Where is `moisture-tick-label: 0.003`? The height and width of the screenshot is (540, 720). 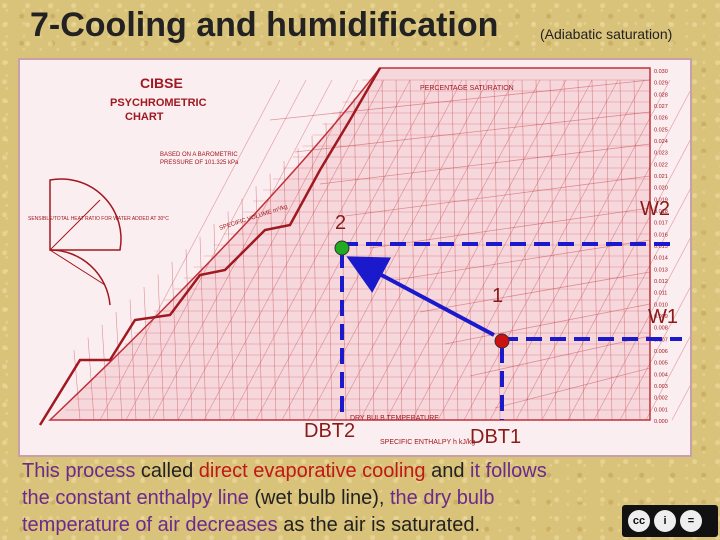
moisture-tick-label: 0.003 is located at coordinates (661, 387).